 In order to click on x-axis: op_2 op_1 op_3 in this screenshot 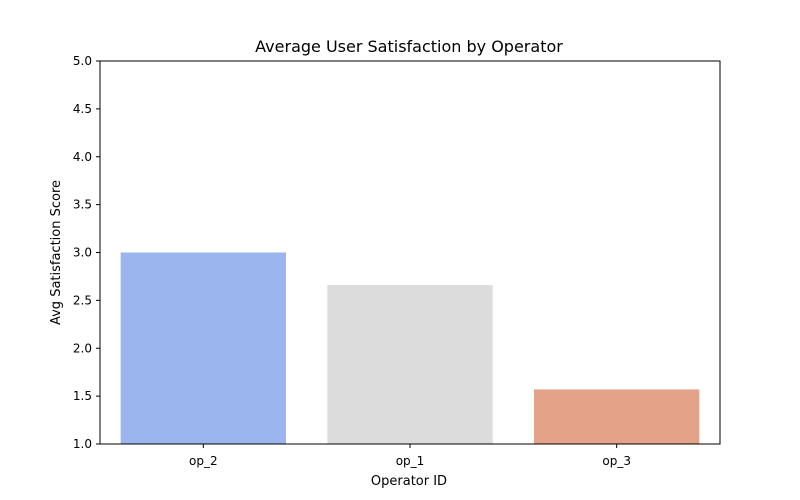, I will do `click(410, 456)`.